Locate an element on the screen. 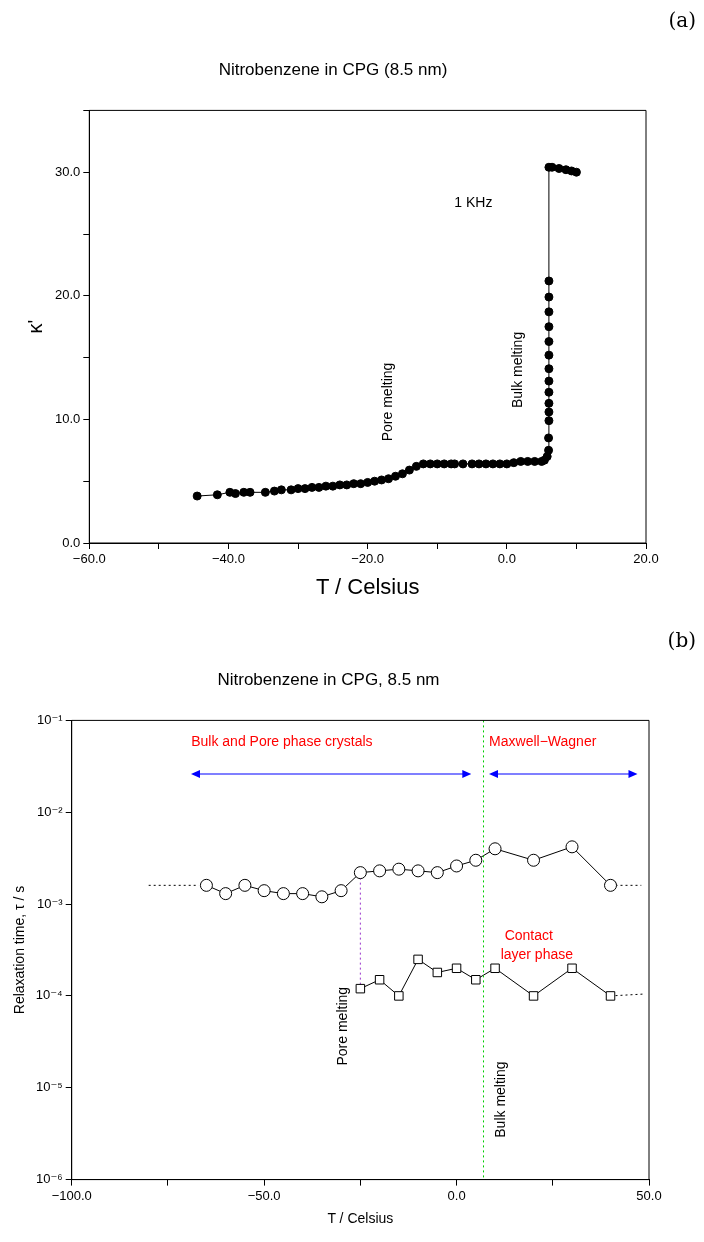  y-tick-label: 10⁻⁶ is located at coordinates (49, 1179).